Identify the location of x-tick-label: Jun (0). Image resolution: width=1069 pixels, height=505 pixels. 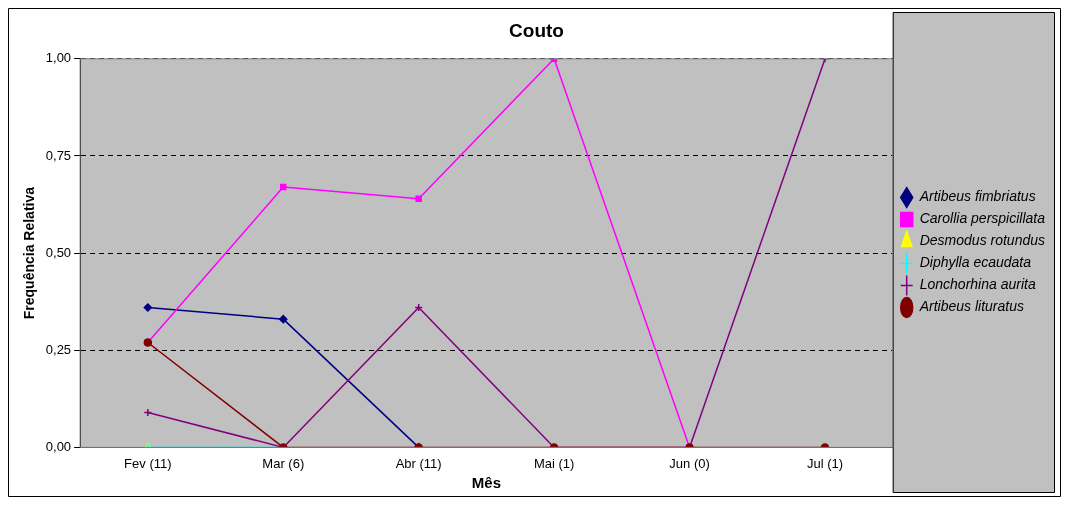
(689, 463).